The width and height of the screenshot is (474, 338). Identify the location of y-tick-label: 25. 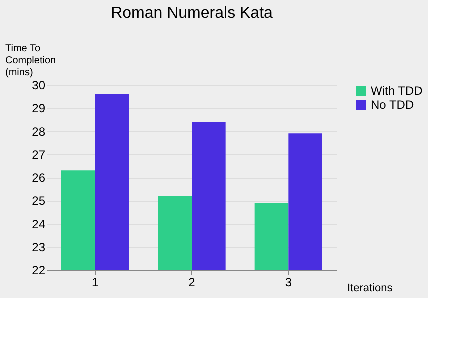
(39, 201).